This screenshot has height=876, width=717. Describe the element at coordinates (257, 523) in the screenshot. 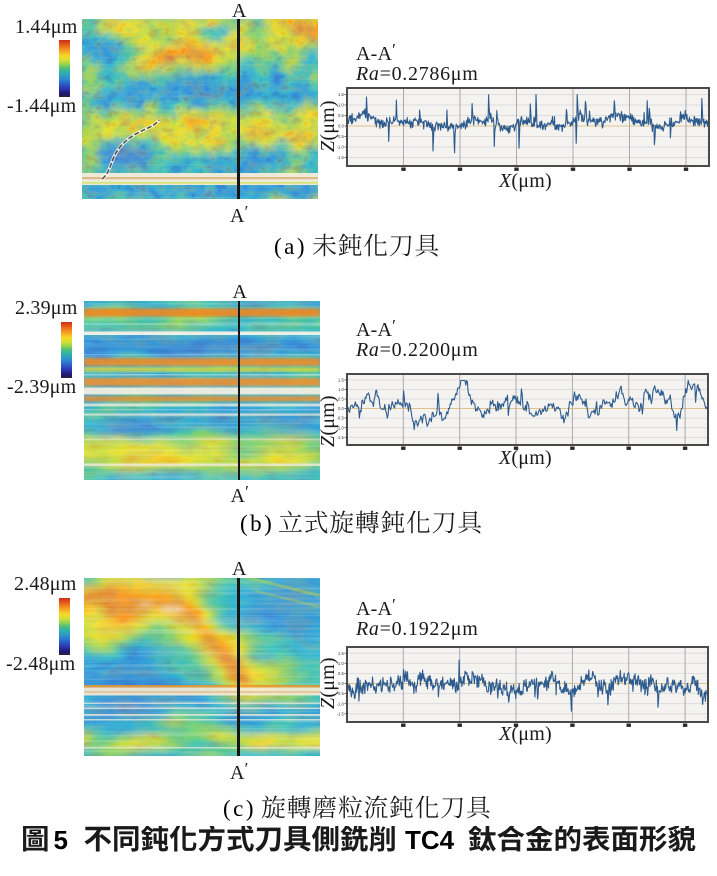

I see `svg-text: (b)` at that location.